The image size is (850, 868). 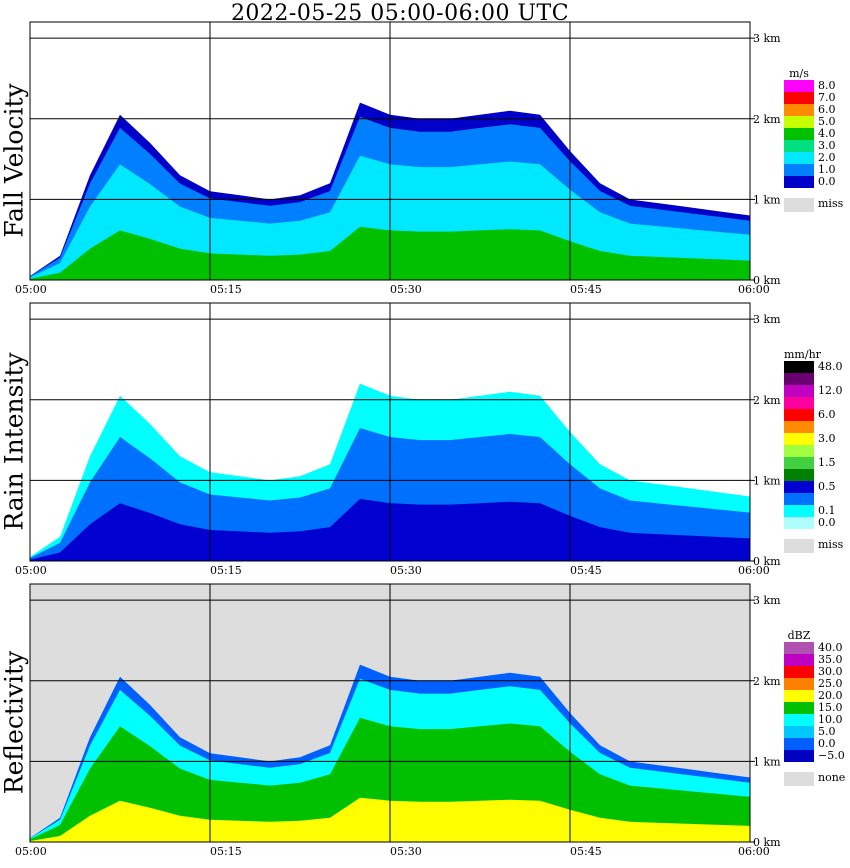 I want to click on legend-row: 2.0, so click(x=814, y=158).